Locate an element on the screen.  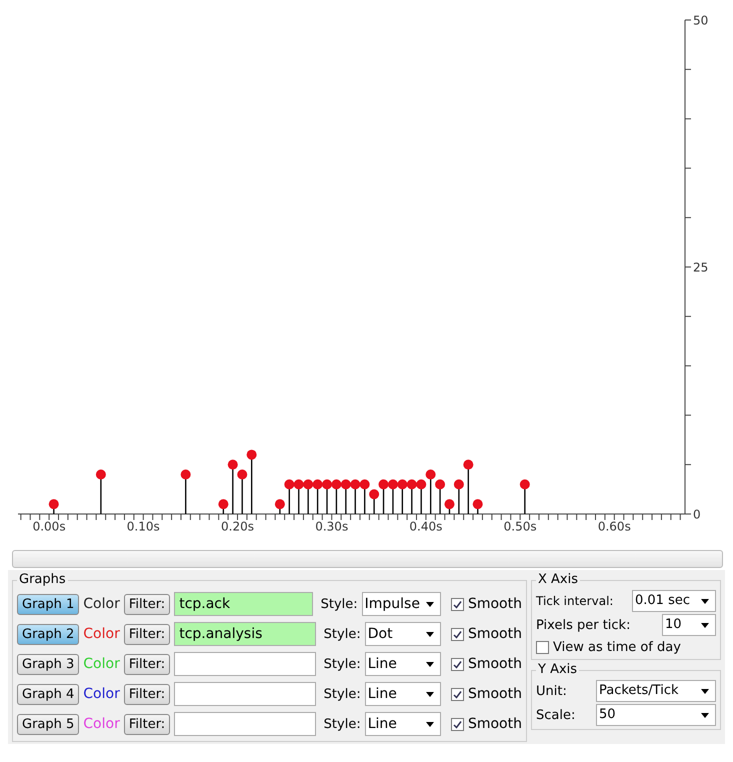
text: Impulse is located at coordinates (401, 604).